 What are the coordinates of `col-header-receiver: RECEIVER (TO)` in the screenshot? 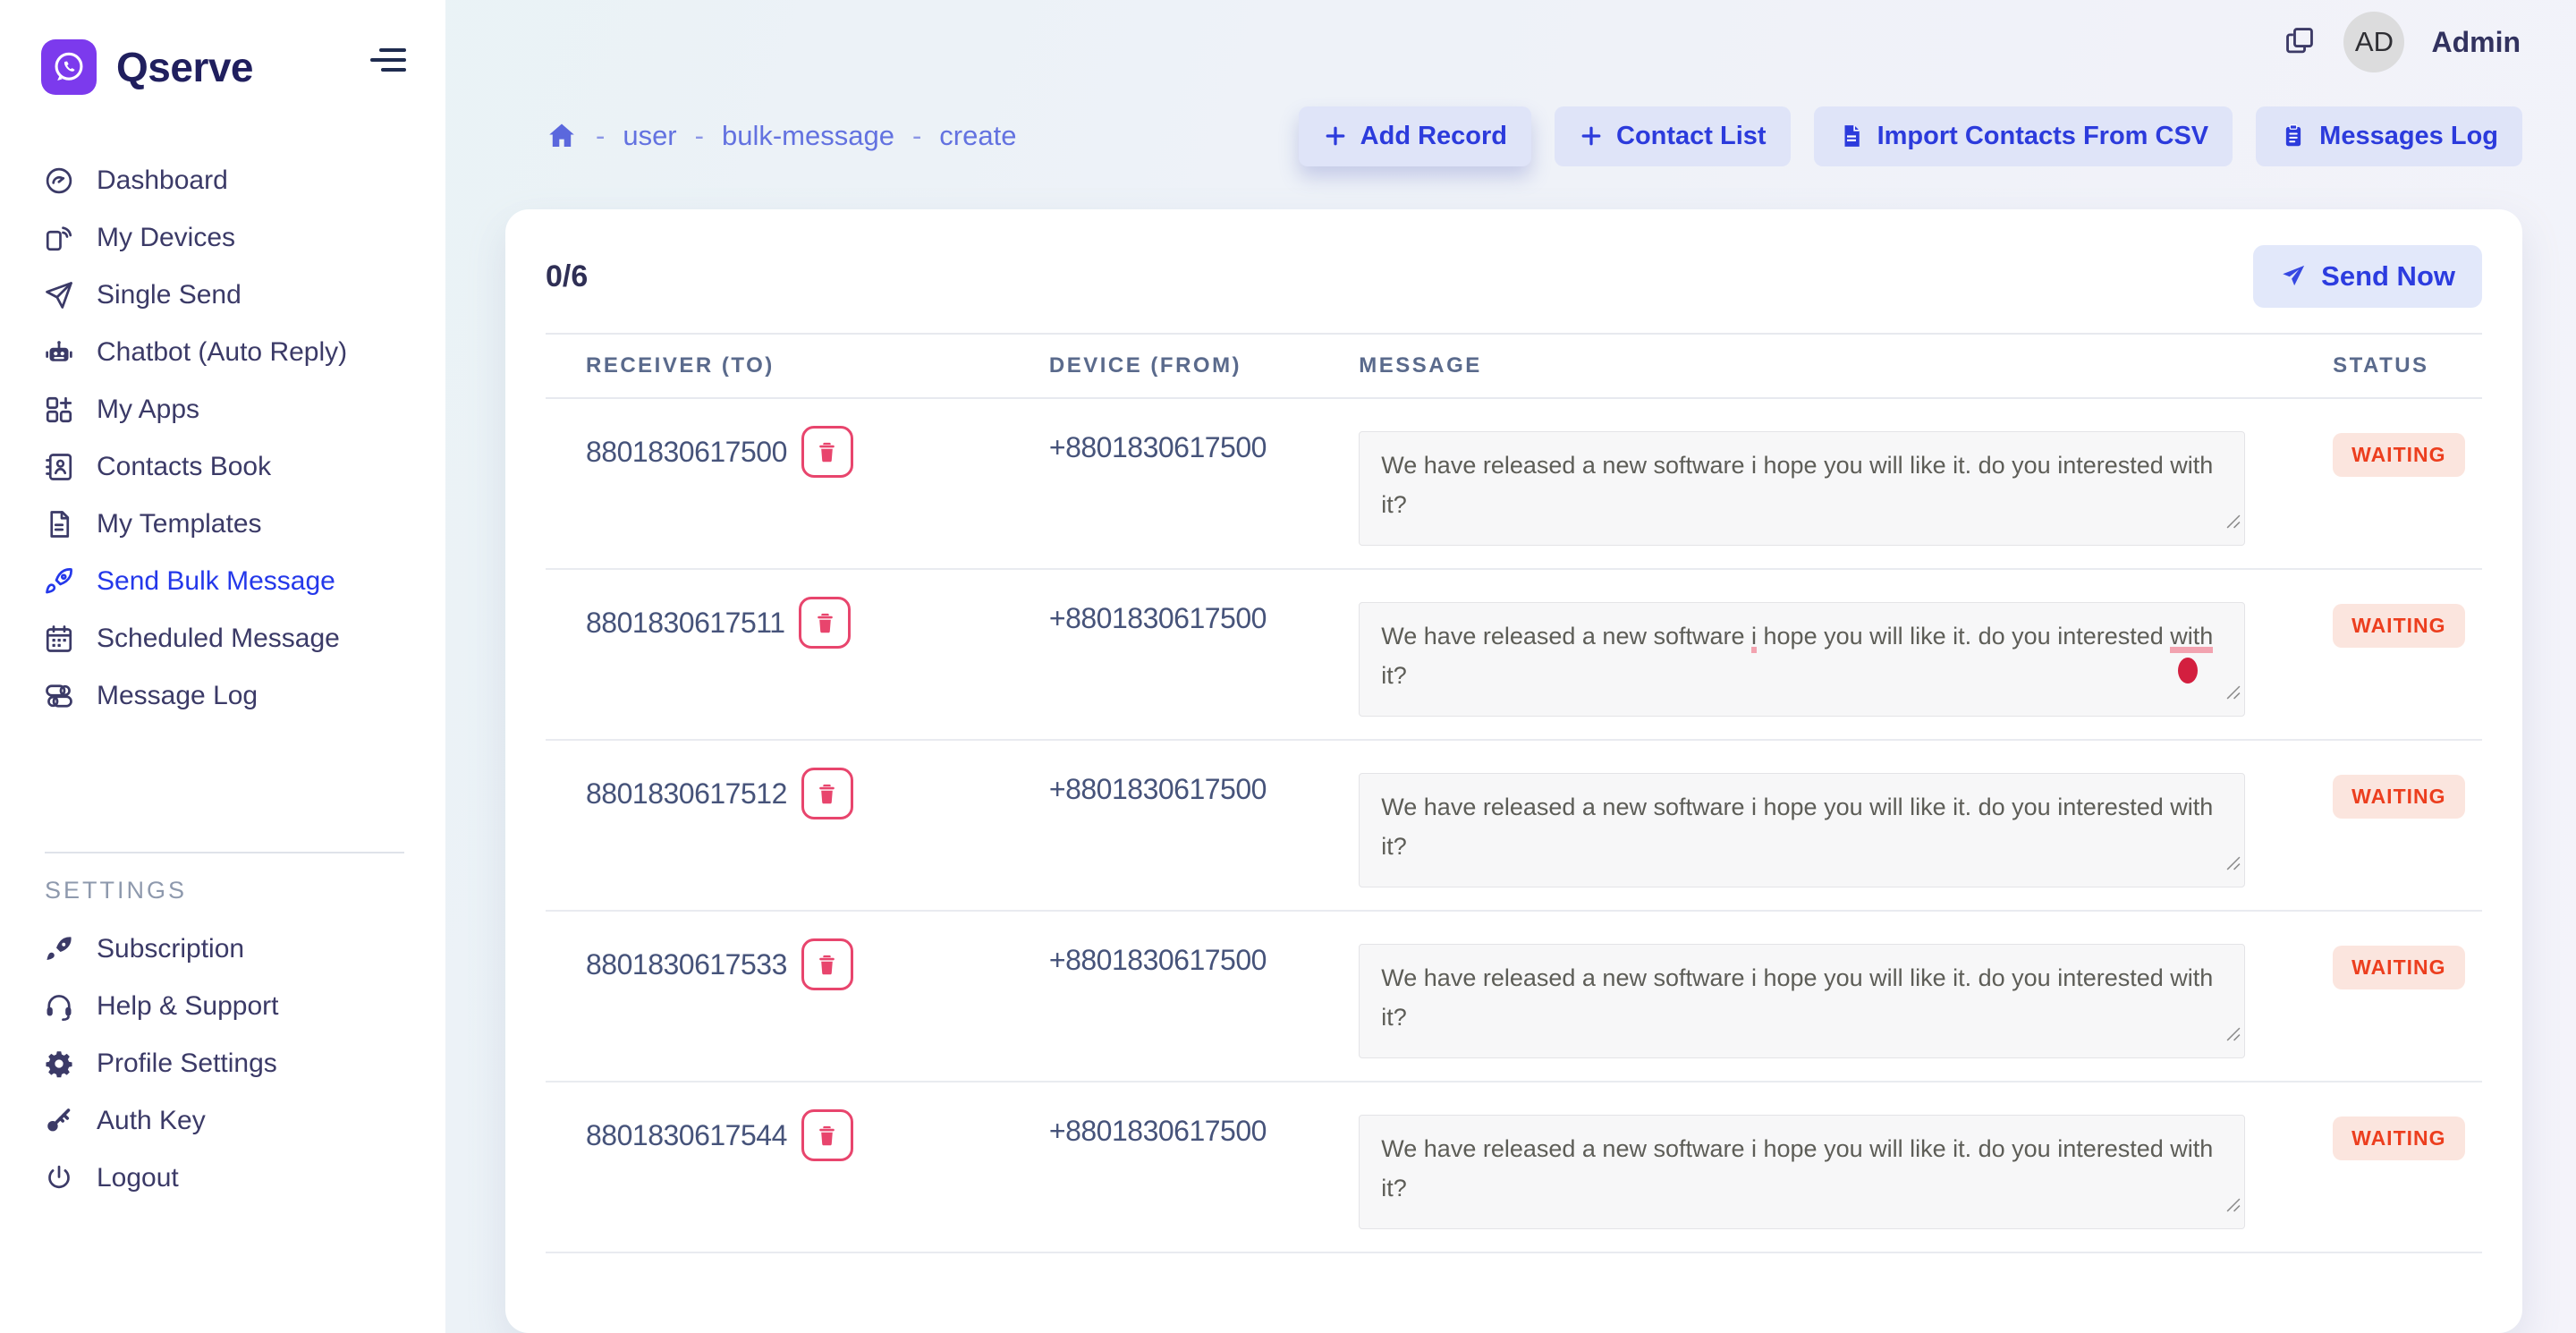 It's located at (680, 365).